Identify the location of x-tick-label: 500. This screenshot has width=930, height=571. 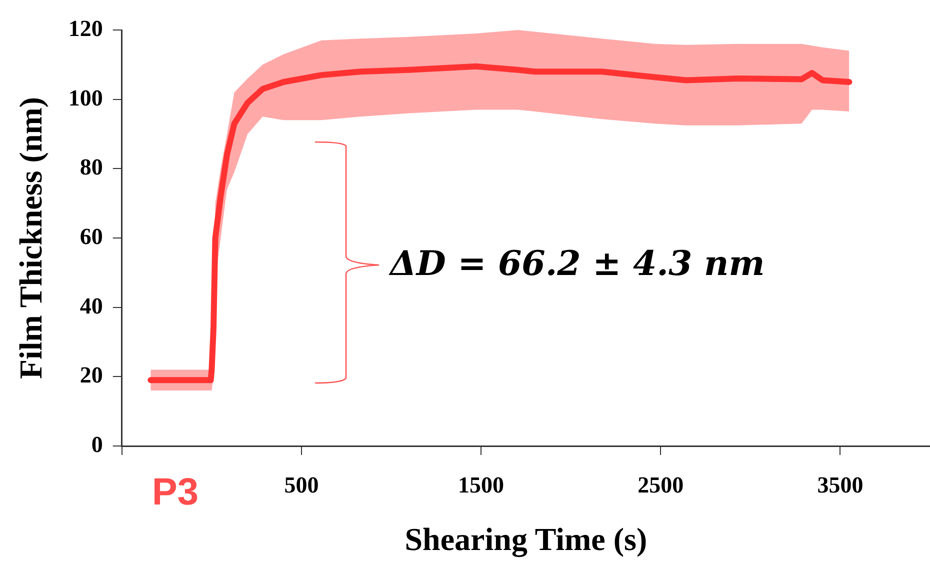
(301, 485).